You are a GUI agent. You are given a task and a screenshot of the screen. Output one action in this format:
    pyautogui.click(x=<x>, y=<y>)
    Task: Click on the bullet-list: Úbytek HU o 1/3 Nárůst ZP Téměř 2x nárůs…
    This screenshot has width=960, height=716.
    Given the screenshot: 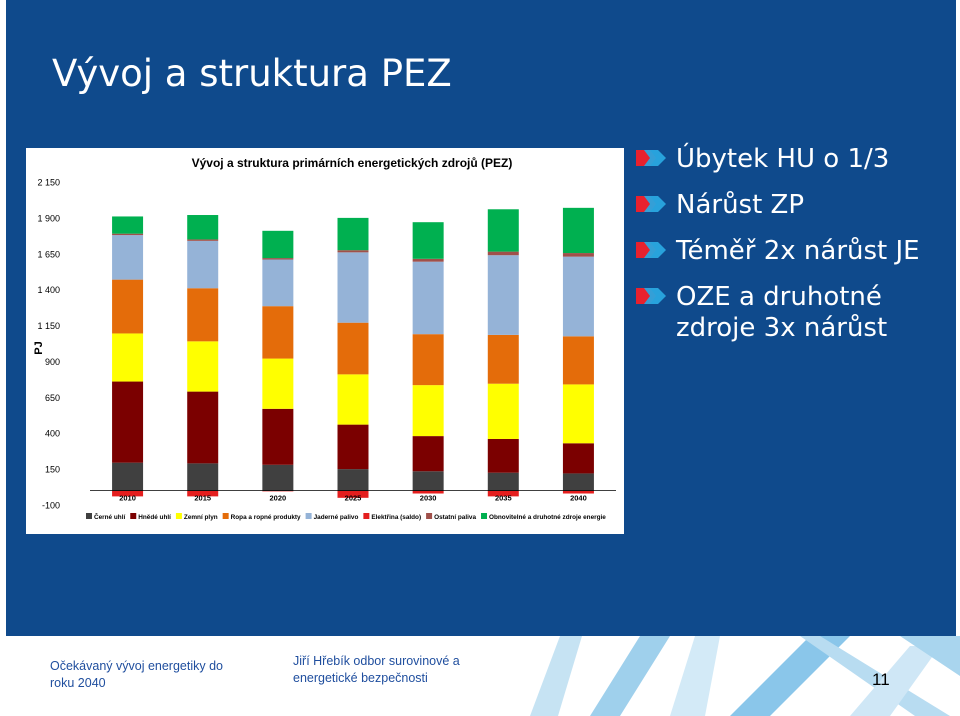 What is the action you would take?
    pyautogui.click(x=786, y=251)
    